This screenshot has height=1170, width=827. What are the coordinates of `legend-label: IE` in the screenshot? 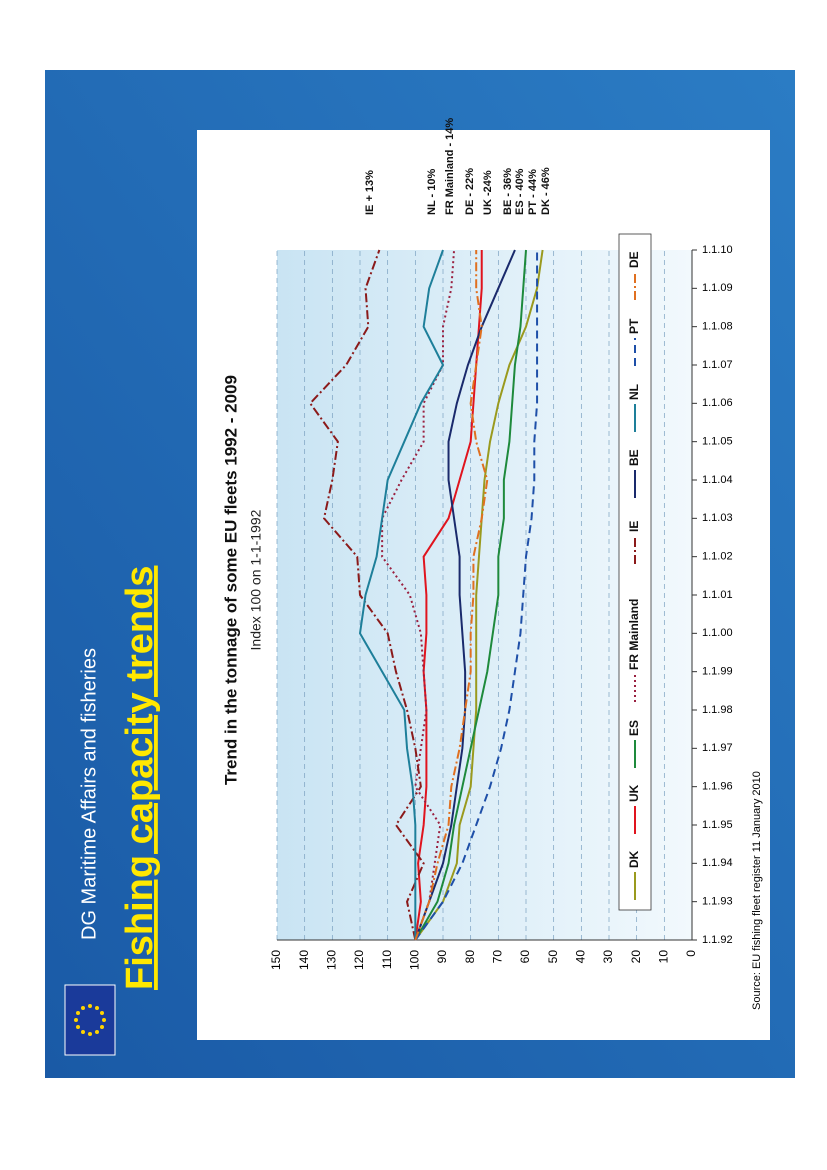 It's located at (634, 526).